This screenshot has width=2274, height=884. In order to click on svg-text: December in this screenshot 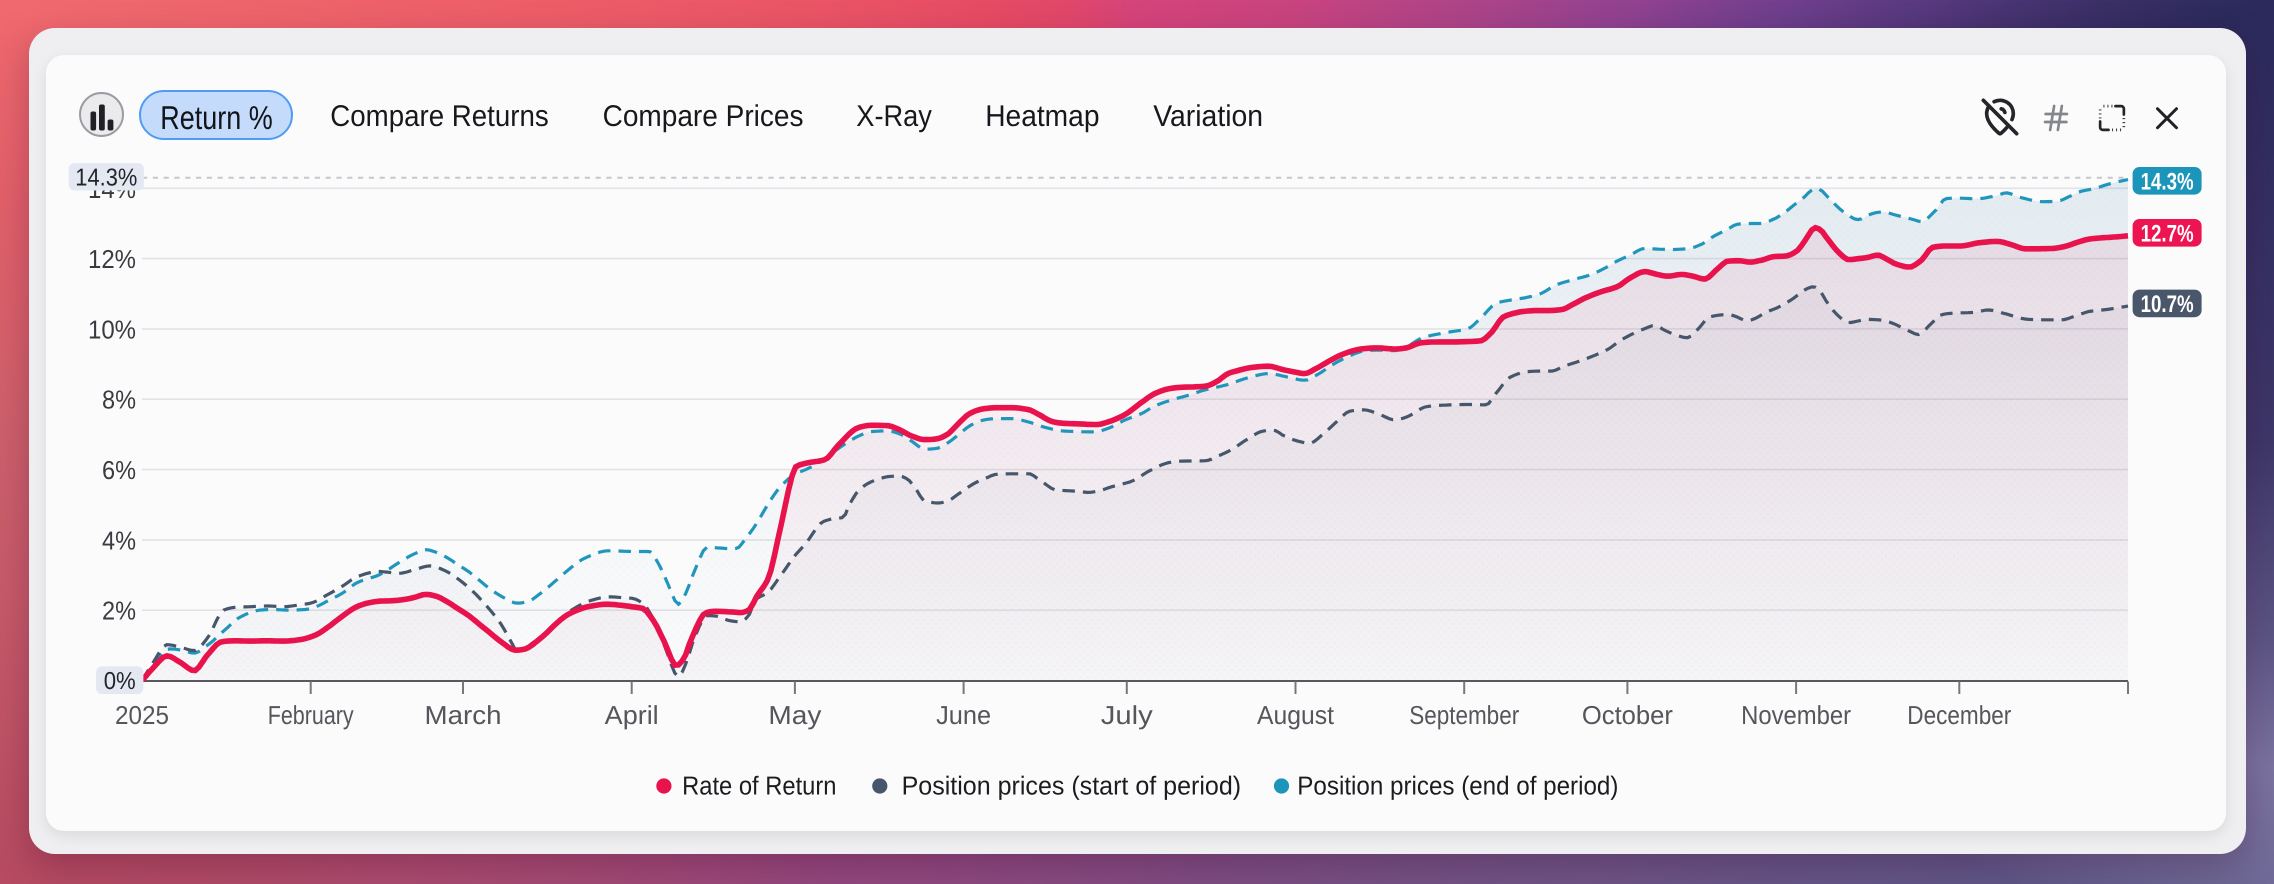, I will do `click(1959, 715)`.